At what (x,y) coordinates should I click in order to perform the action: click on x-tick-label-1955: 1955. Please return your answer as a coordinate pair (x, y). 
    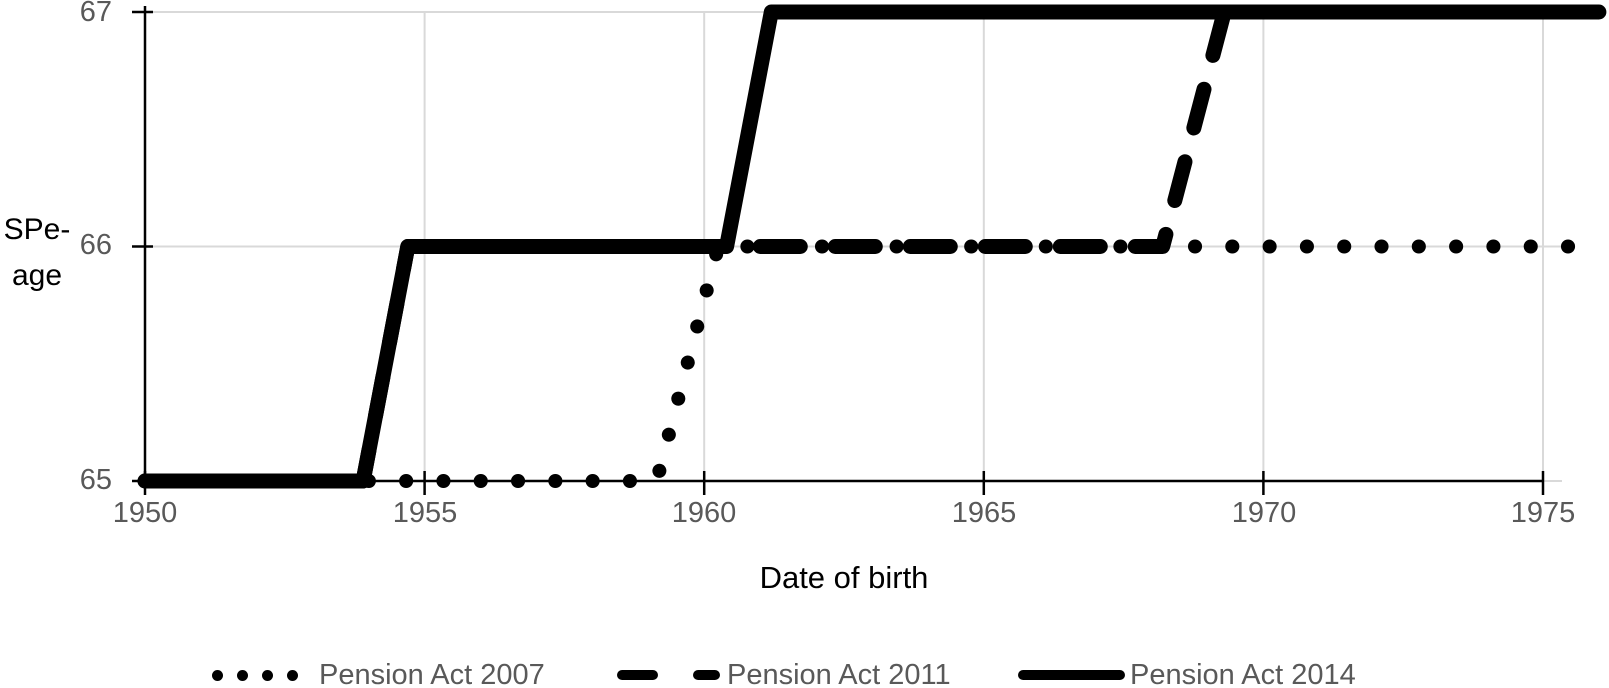
    Looking at the image, I should click on (425, 513).